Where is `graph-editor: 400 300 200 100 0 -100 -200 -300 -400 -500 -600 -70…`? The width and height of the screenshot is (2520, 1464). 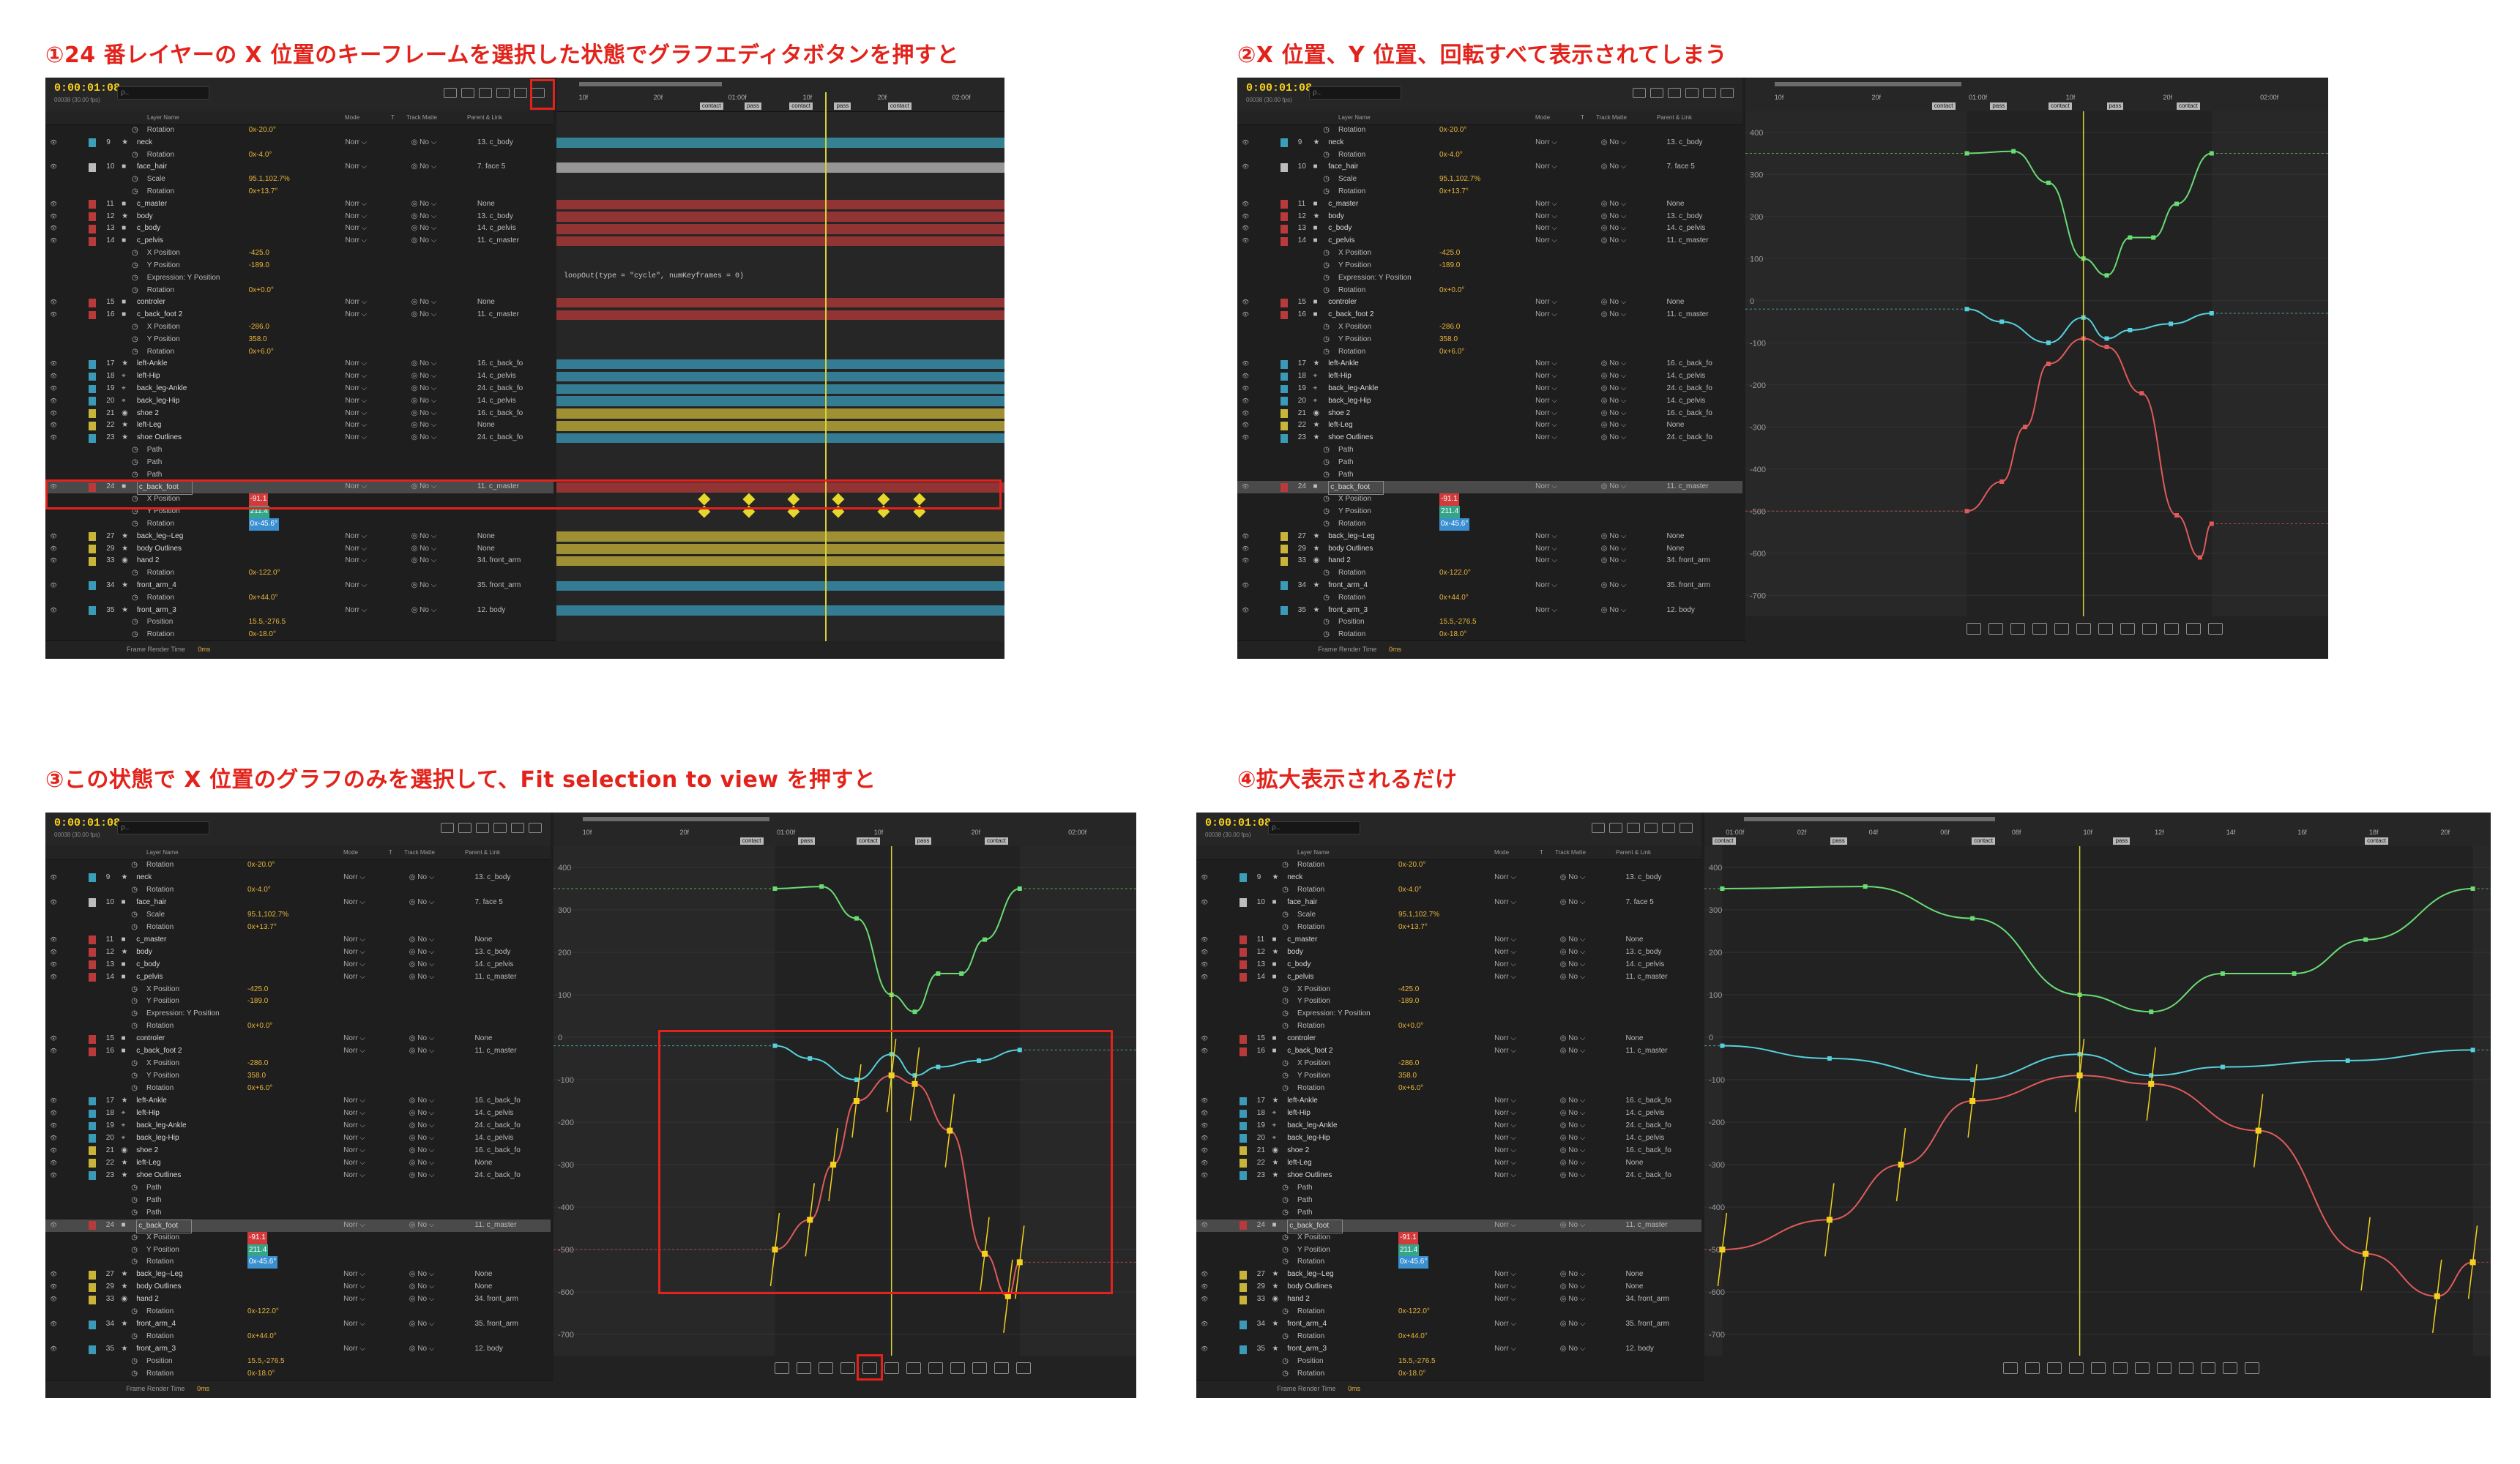 graph-editor: 400 300 200 100 0 -100 -200 -300 -400 -500 -600 -70… is located at coordinates (2097, 1101).